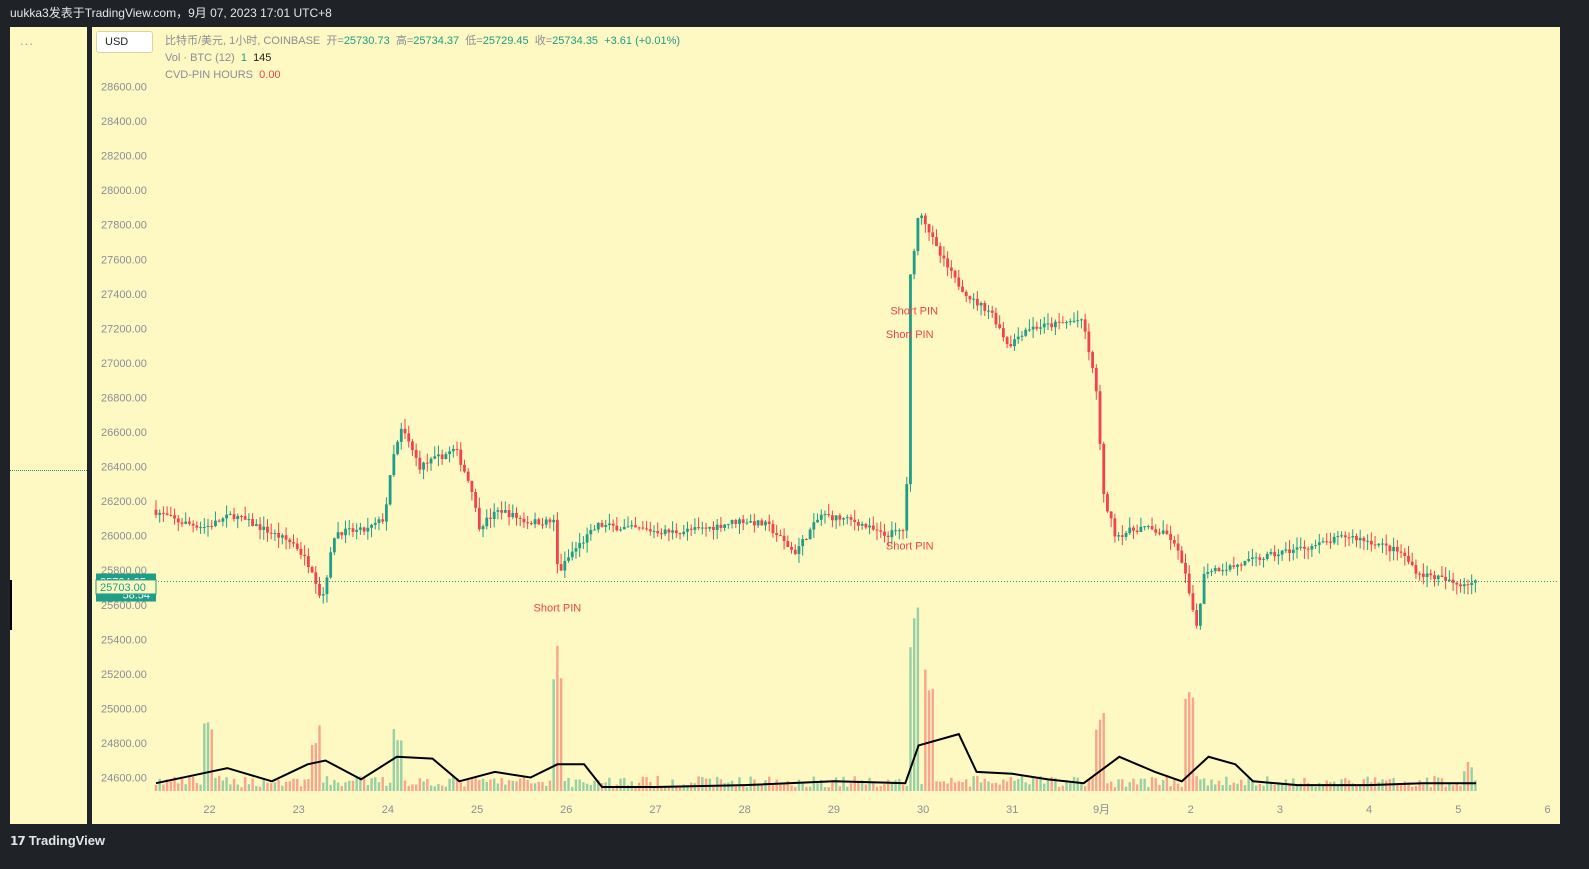 The height and width of the screenshot is (869, 1589). What do you see at coordinates (57, 840) in the screenshot?
I see `tradingview-logo: 𝟭𝟳 TradingView` at bounding box center [57, 840].